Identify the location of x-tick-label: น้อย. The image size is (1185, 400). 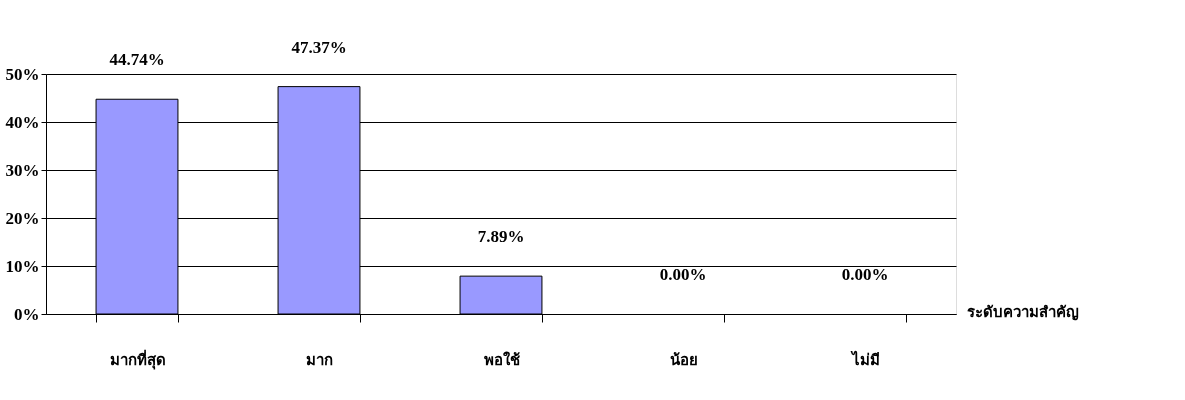
(683, 359).